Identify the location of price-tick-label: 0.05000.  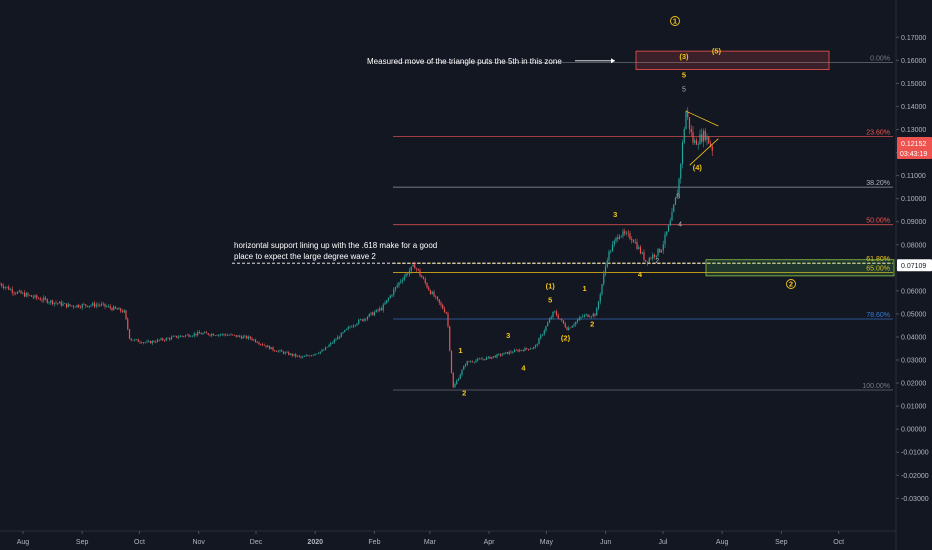
(913, 314).